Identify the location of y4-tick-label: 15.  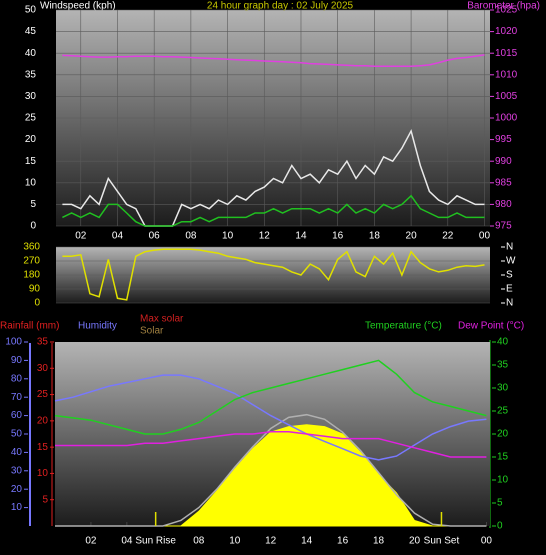
(43, 447).